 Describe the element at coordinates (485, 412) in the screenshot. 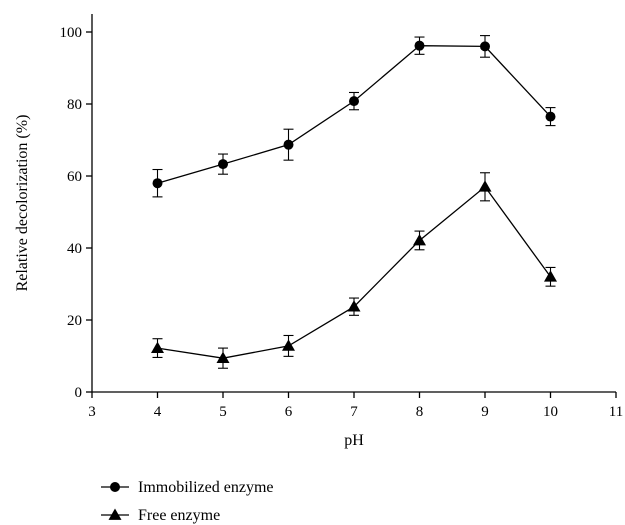

I see `x-tick-label: 9` at that location.